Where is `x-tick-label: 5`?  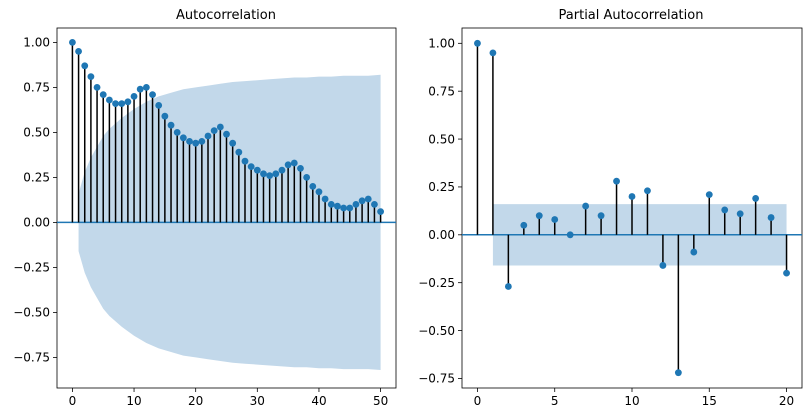
x-tick-label: 5 is located at coordinates (555, 401).